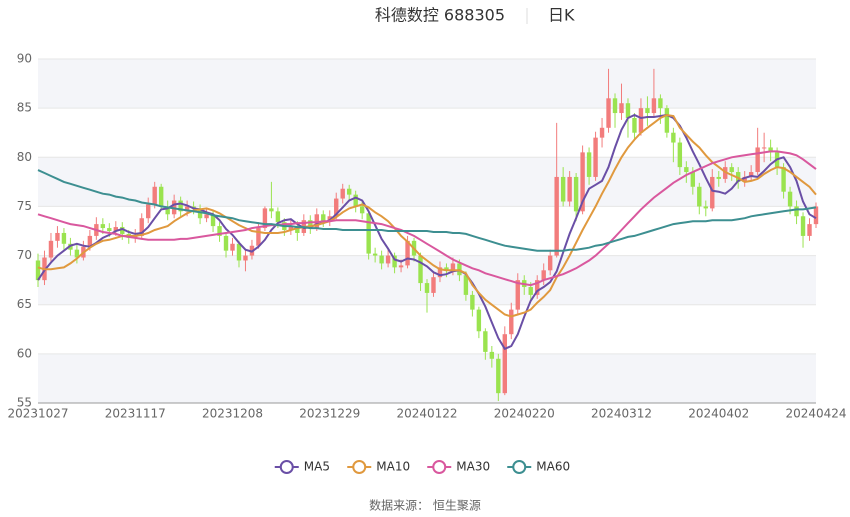  I want to click on chart-subtitle: 日K, so click(561, 15).